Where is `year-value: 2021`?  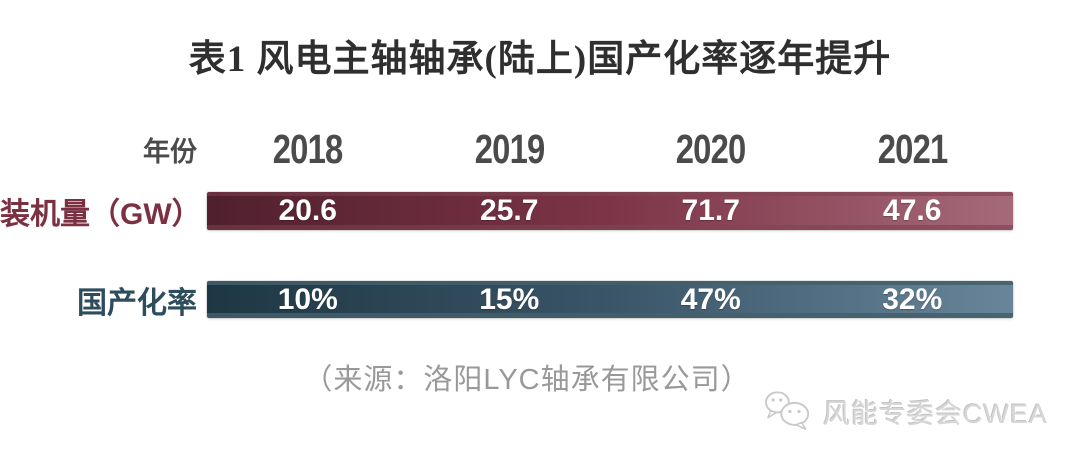 year-value: 2021 is located at coordinates (912, 148).